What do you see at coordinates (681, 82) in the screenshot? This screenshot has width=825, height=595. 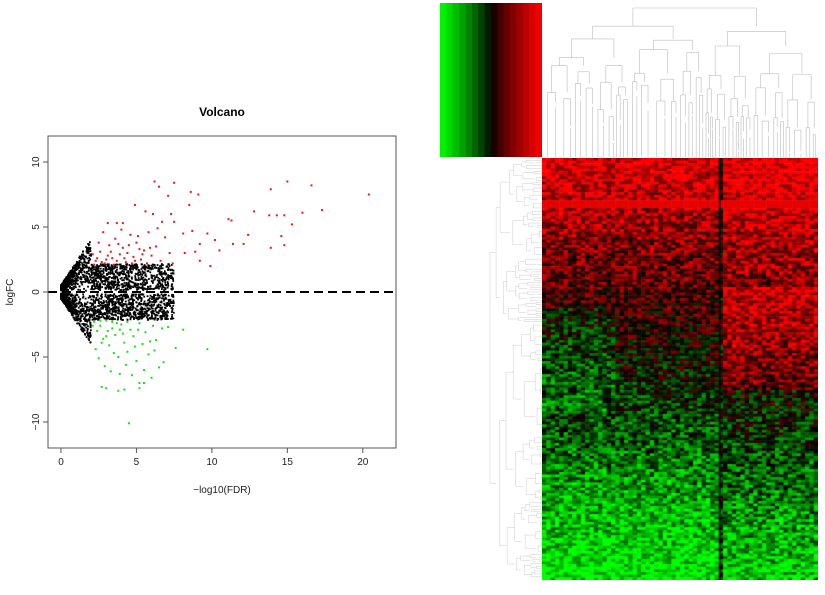 I see `column-dendrogram-branches` at bounding box center [681, 82].